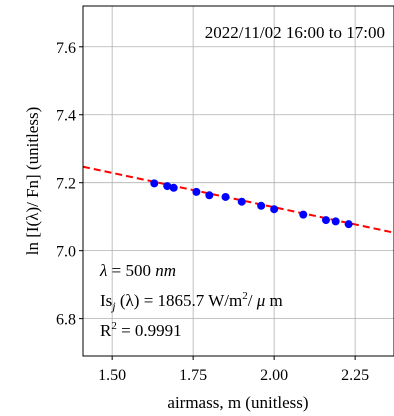 Image resolution: width=394 pixels, height=416 pixels. I want to click on y-tick-label: 7.0, so click(66, 252).